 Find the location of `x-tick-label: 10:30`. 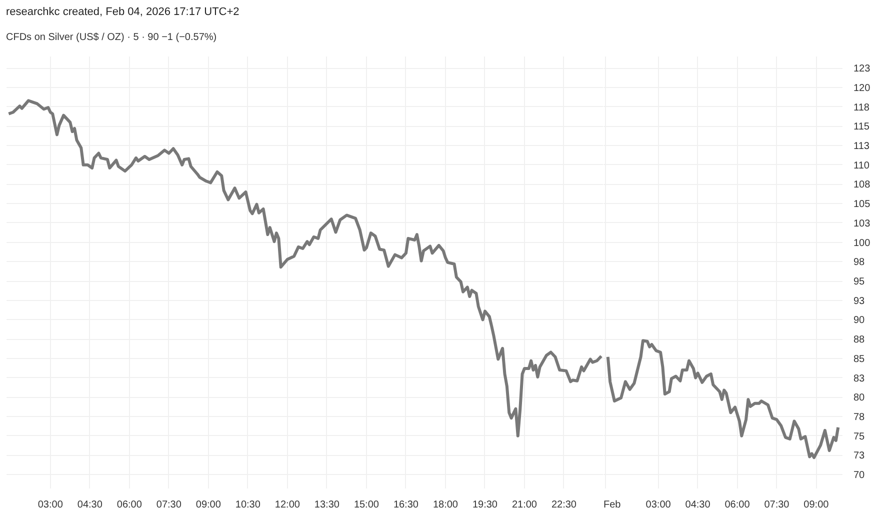

x-tick-label: 10:30 is located at coordinates (248, 505).